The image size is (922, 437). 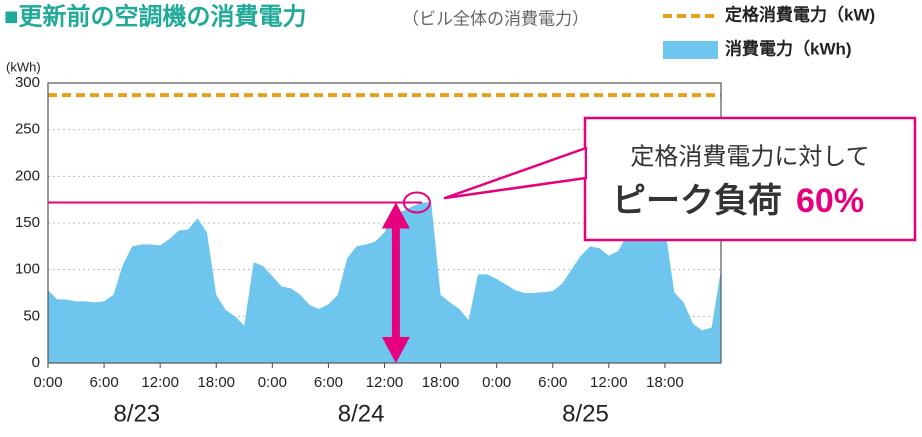 What do you see at coordinates (750, 179) in the screenshot?
I see `callout-box` at bounding box center [750, 179].